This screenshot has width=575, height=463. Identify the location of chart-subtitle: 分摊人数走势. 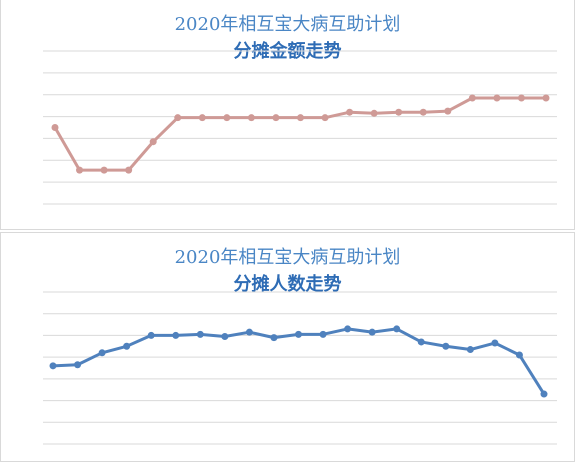
(287, 284).